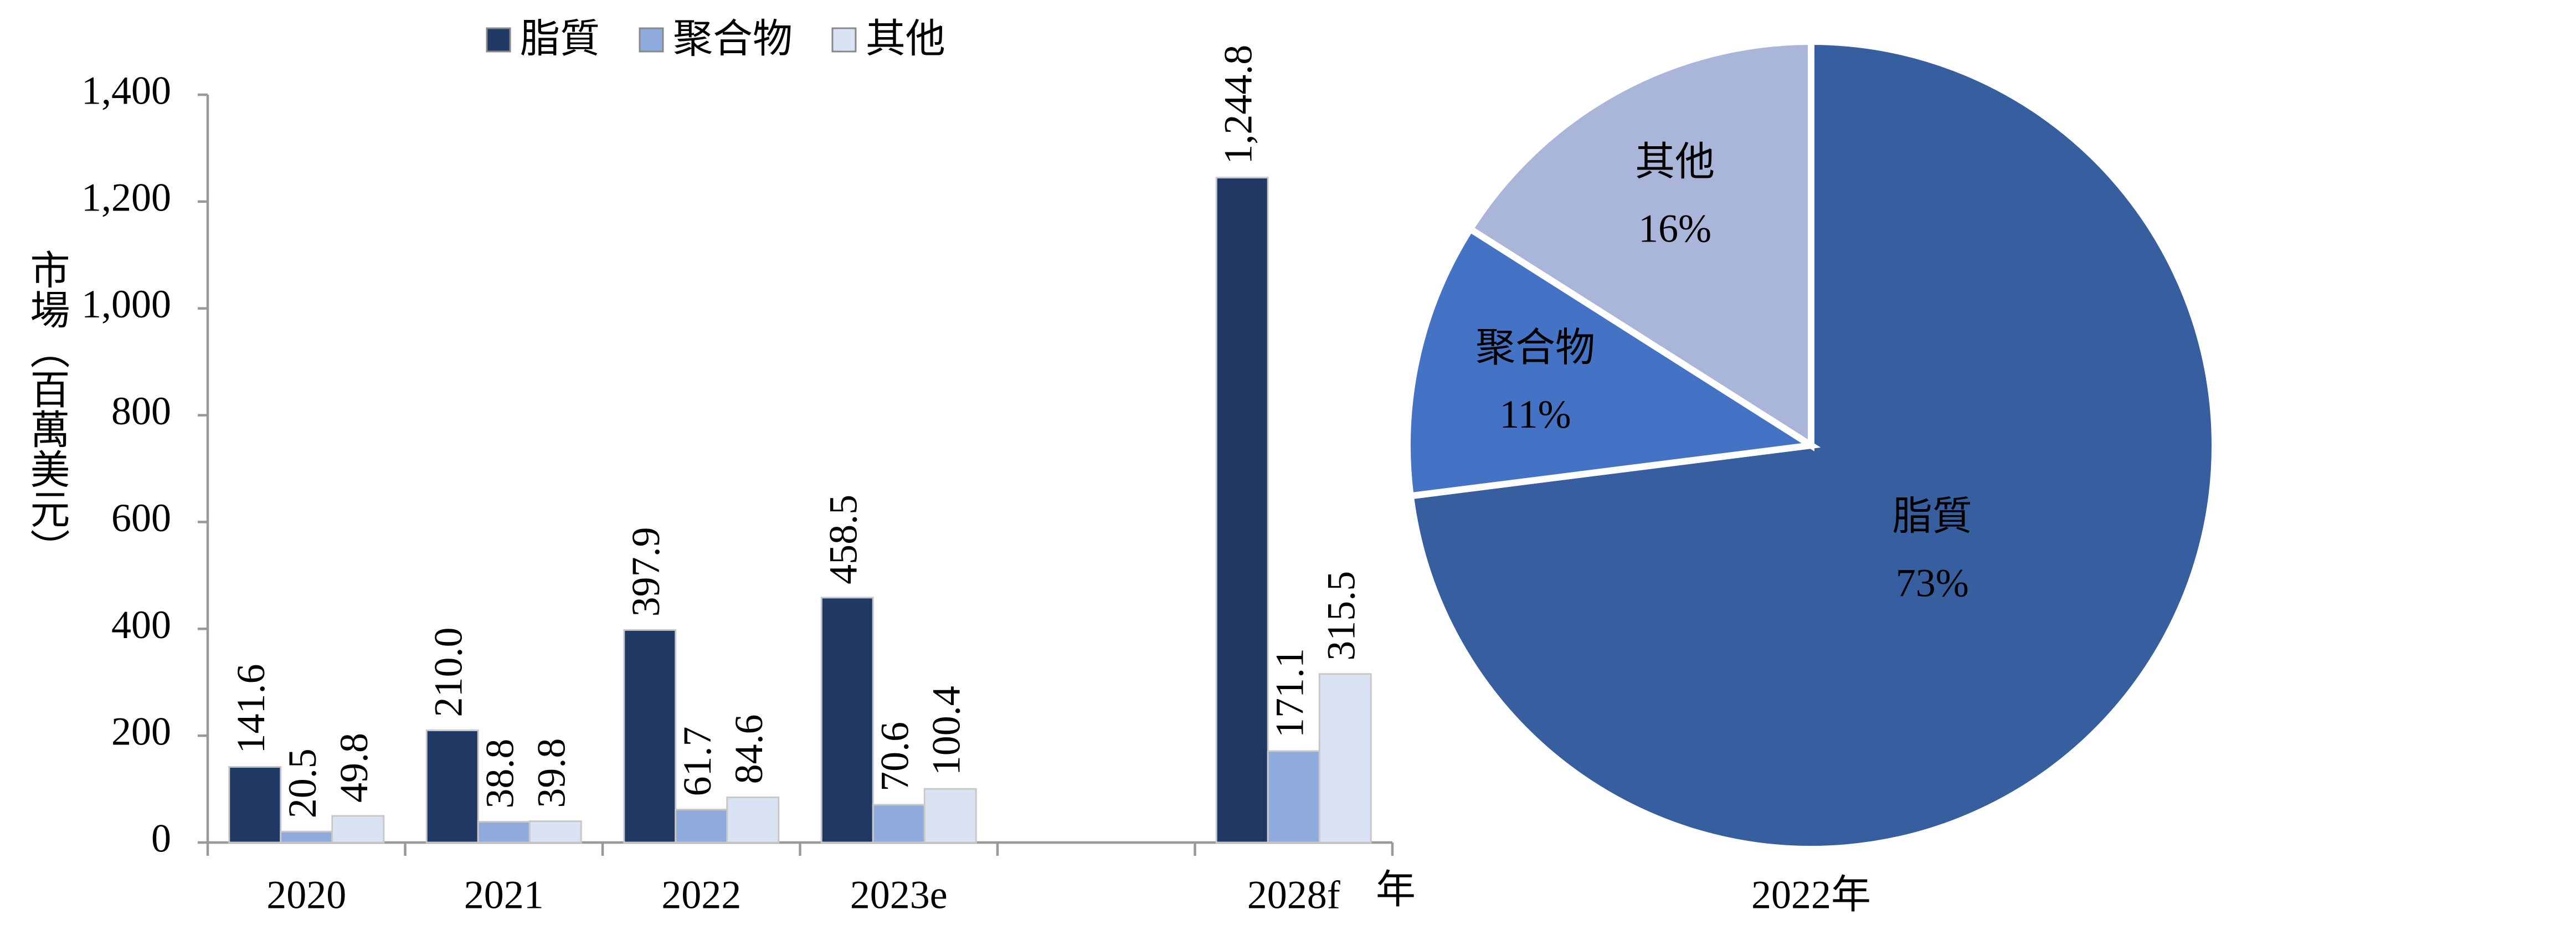 The height and width of the screenshot is (940, 2576). I want to click on slice-value-label: 16%, so click(1674, 228).